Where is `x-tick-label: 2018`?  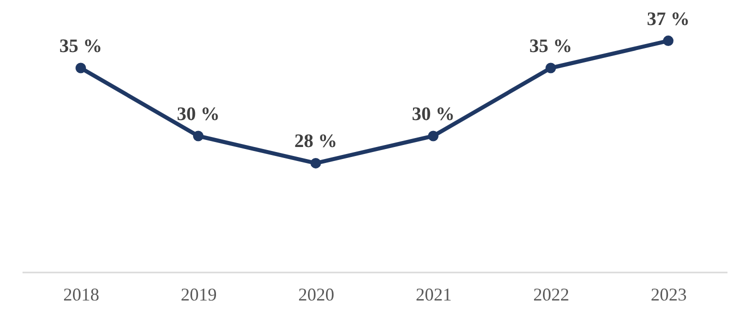
x-tick-label: 2018 is located at coordinates (81, 294).